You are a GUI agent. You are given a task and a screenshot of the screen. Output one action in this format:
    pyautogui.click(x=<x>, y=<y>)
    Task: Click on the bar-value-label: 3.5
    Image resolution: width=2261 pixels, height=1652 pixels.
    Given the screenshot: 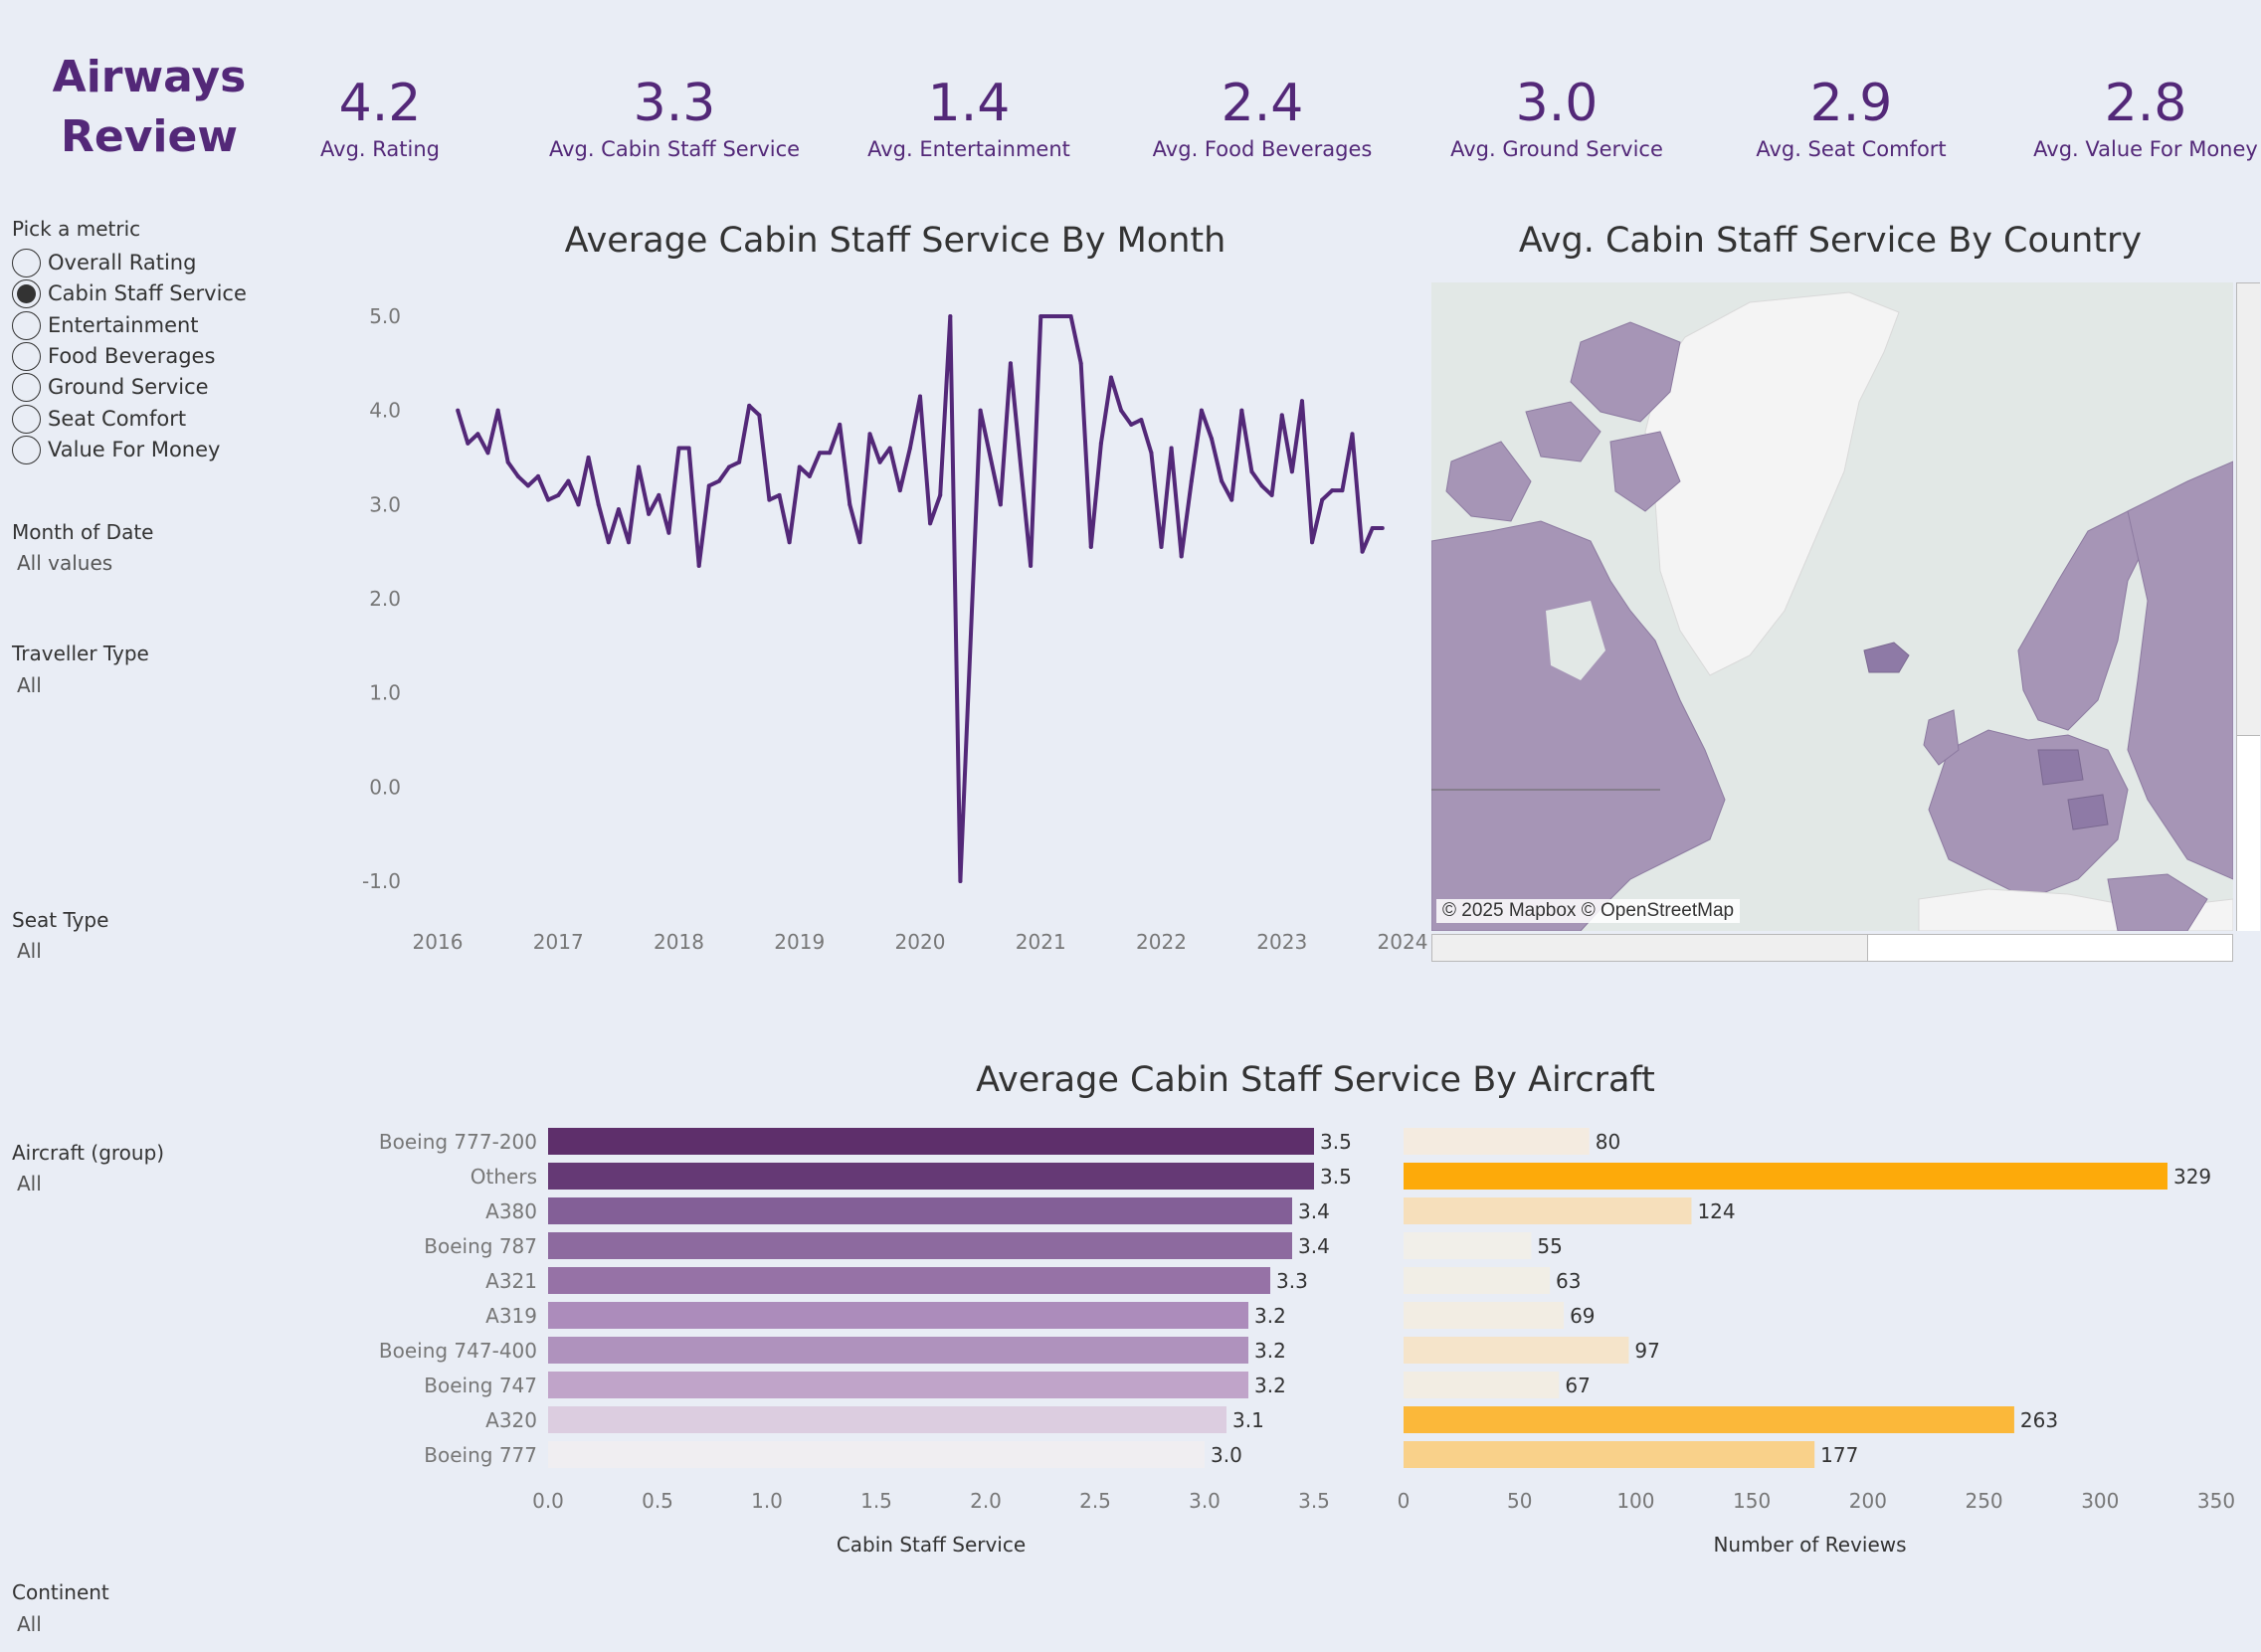 What is the action you would take?
    pyautogui.click(x=1336, y=1142)
    